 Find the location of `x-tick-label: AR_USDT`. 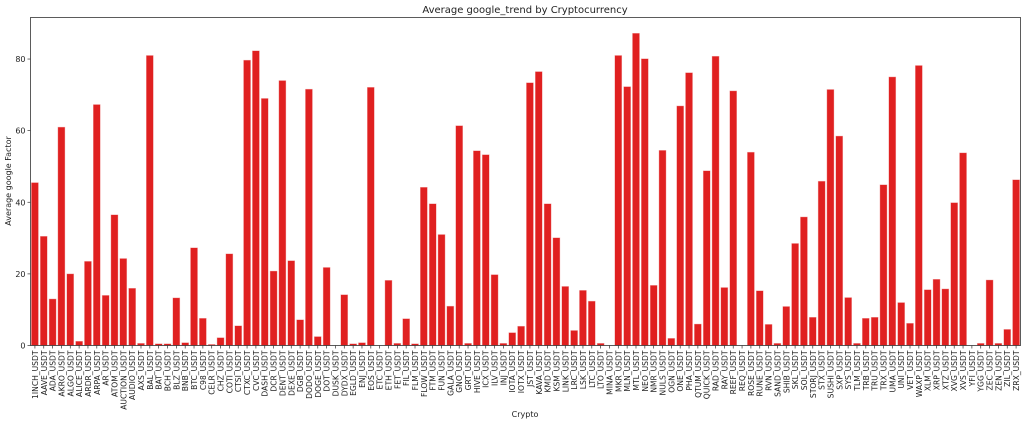

x-tick-label: AR_USDT is located at coordinates (106, 367).